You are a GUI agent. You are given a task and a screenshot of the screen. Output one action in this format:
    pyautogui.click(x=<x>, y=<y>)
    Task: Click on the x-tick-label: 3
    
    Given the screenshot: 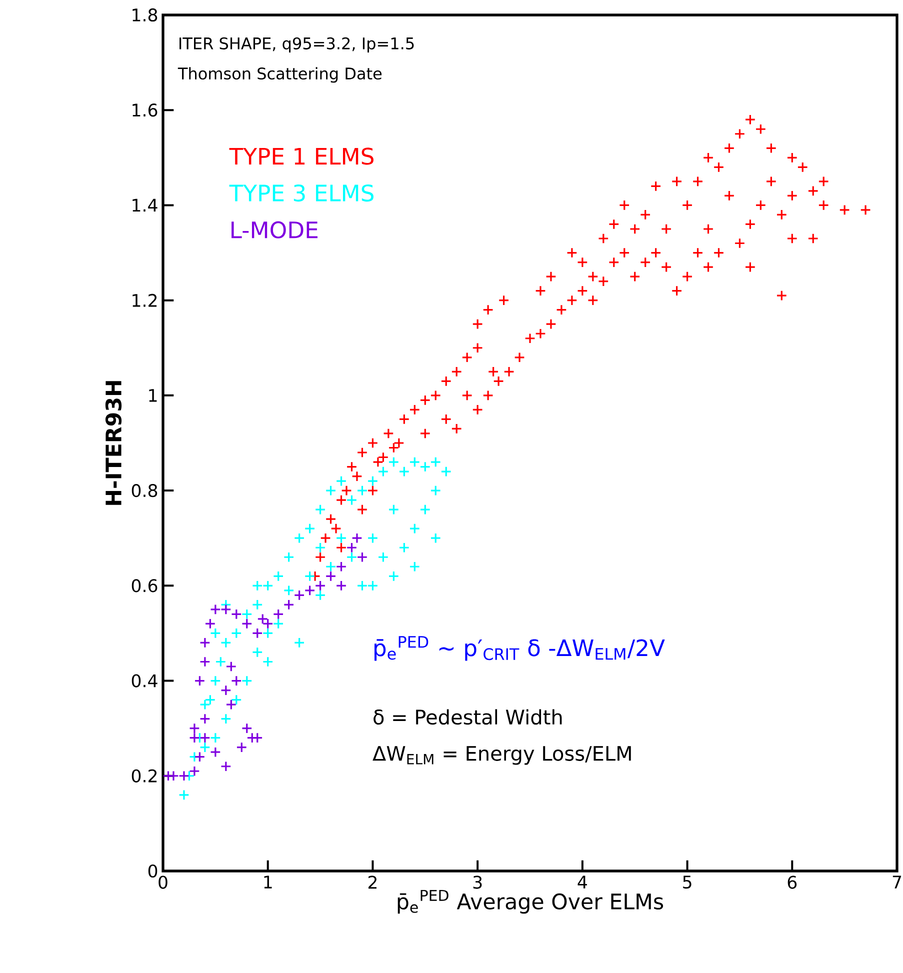 What is the action you would take?
    pyautogui.click(x=477, y=882)
    